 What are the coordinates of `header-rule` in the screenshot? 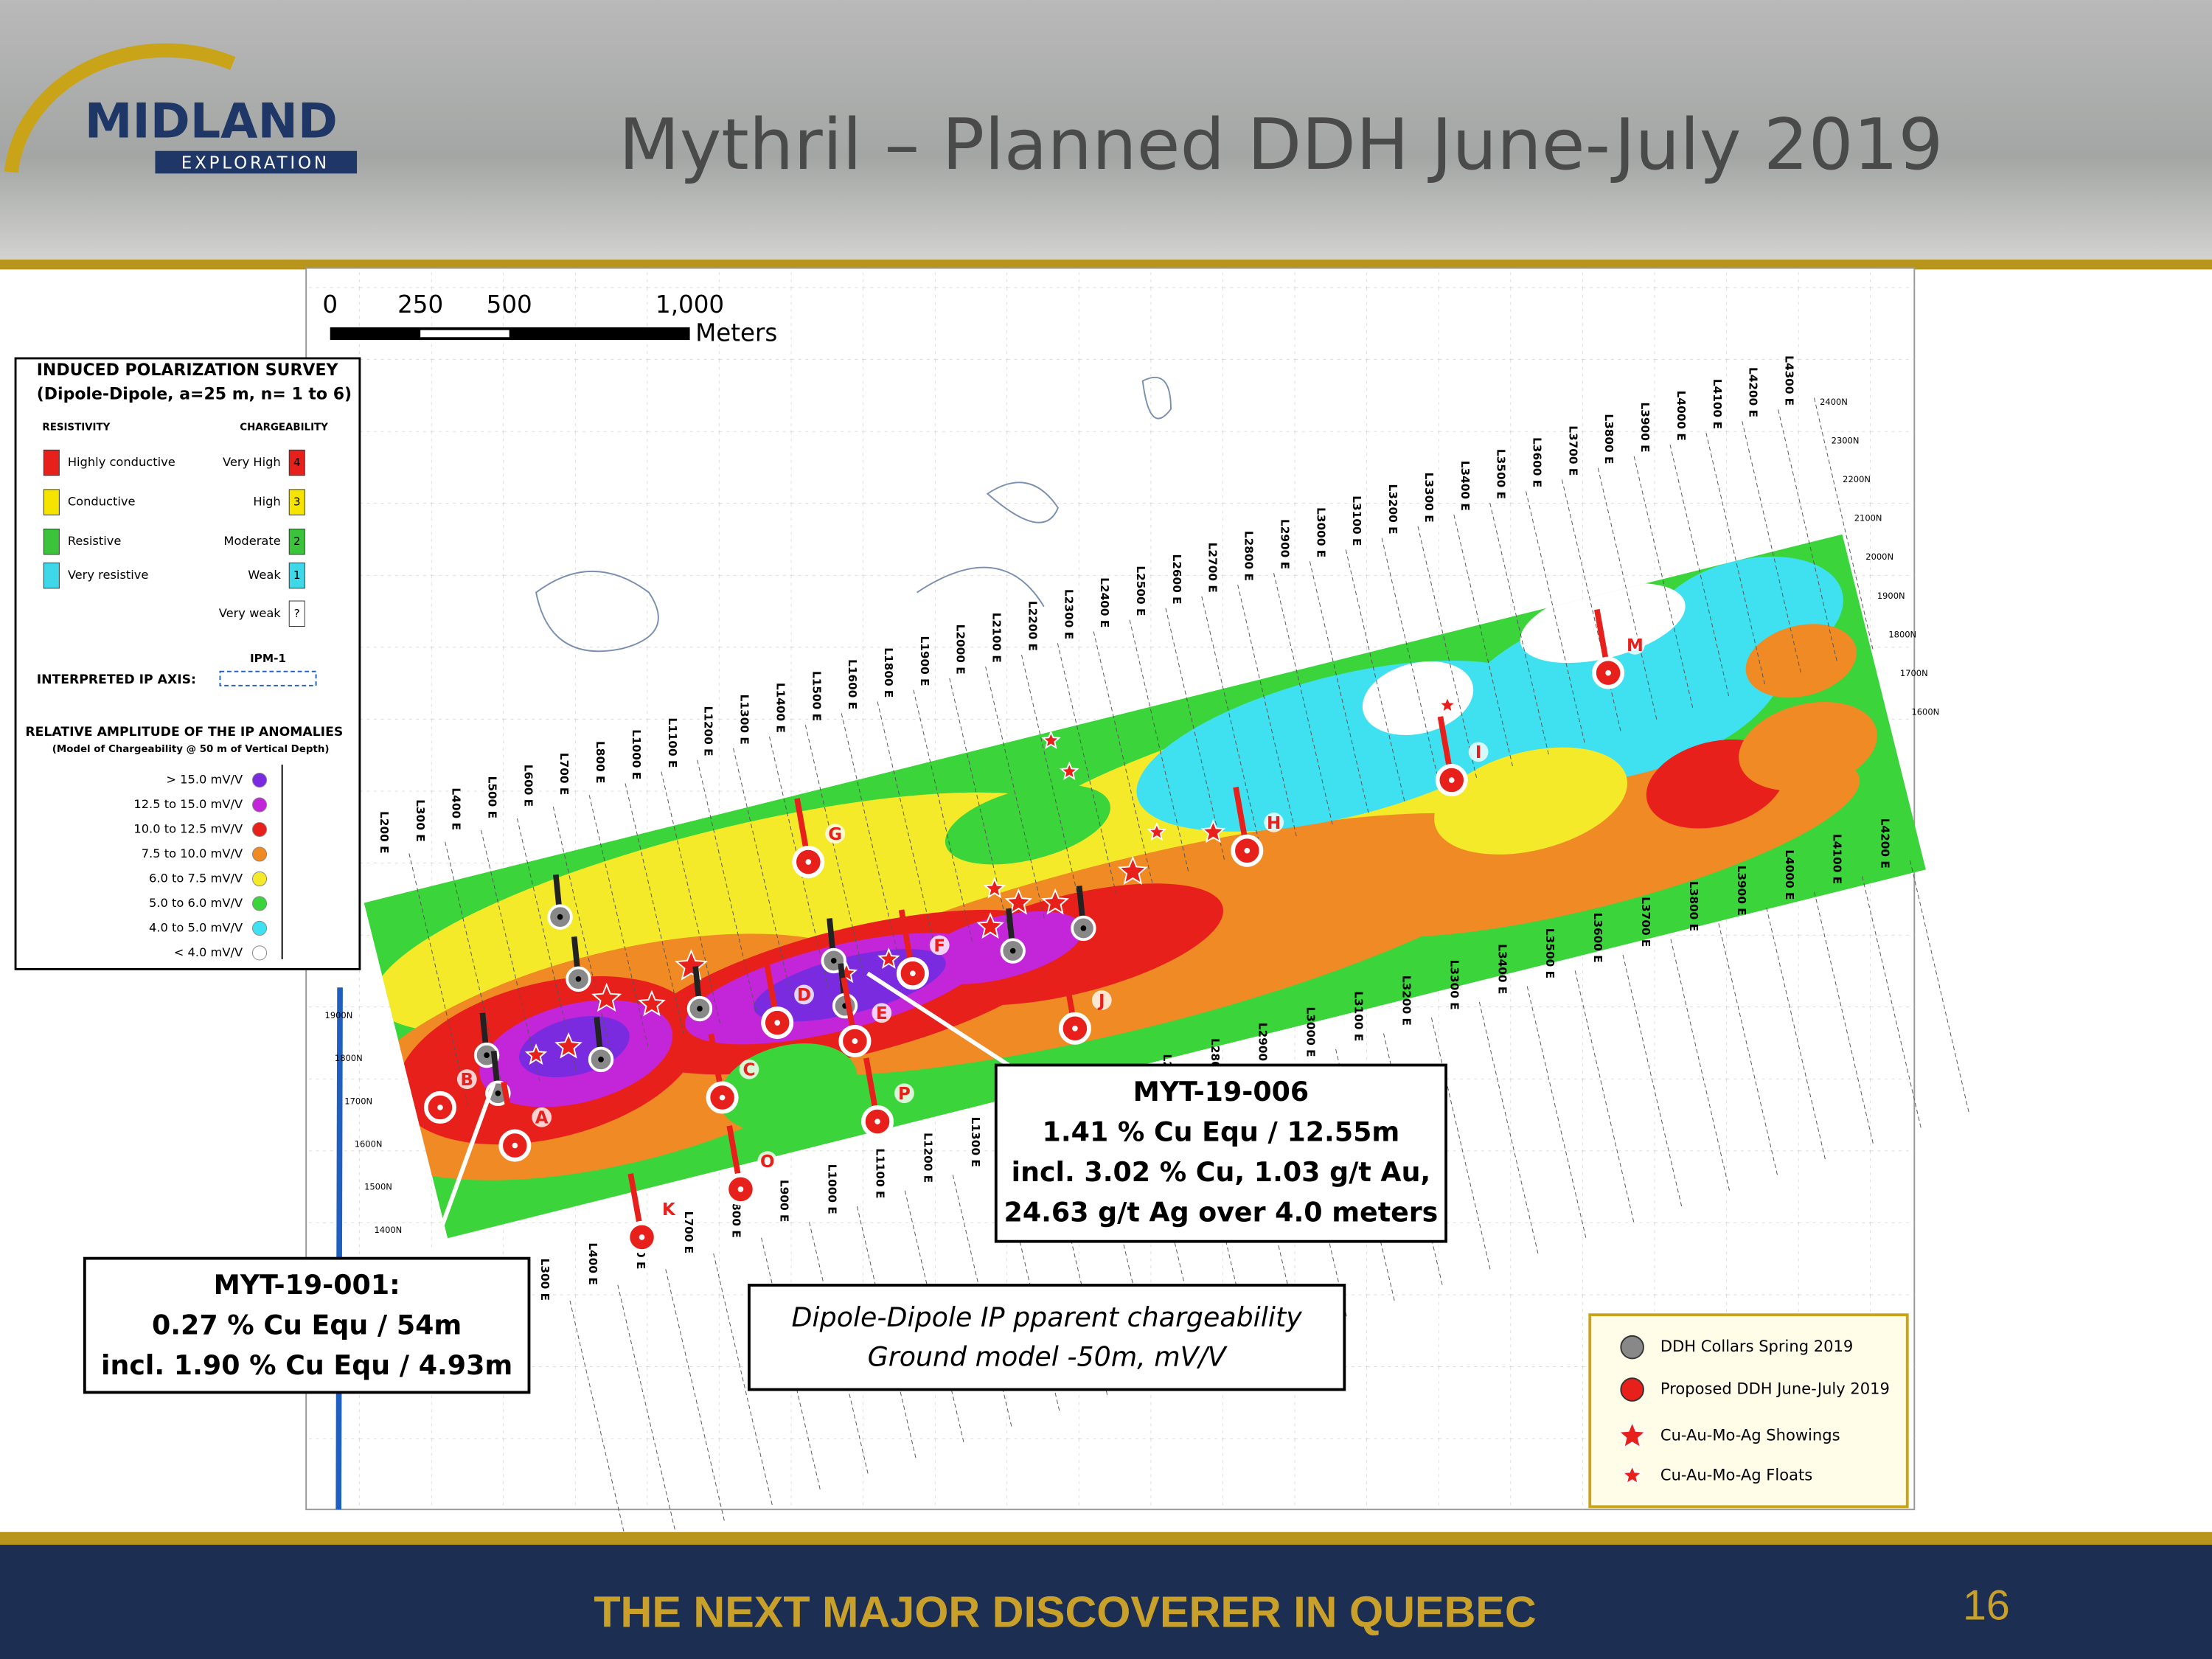 It's located at (1106, 265).